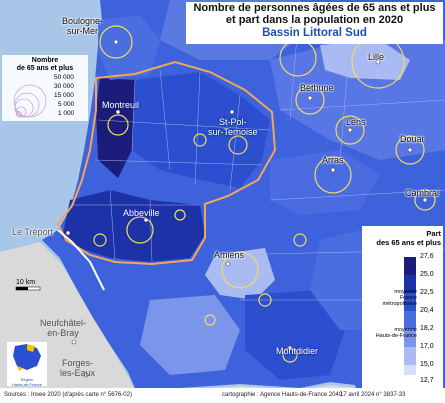 The width and height of the screenshot is (445, 403). I want to click on town-label-lille: Lille, so click(376, 57).